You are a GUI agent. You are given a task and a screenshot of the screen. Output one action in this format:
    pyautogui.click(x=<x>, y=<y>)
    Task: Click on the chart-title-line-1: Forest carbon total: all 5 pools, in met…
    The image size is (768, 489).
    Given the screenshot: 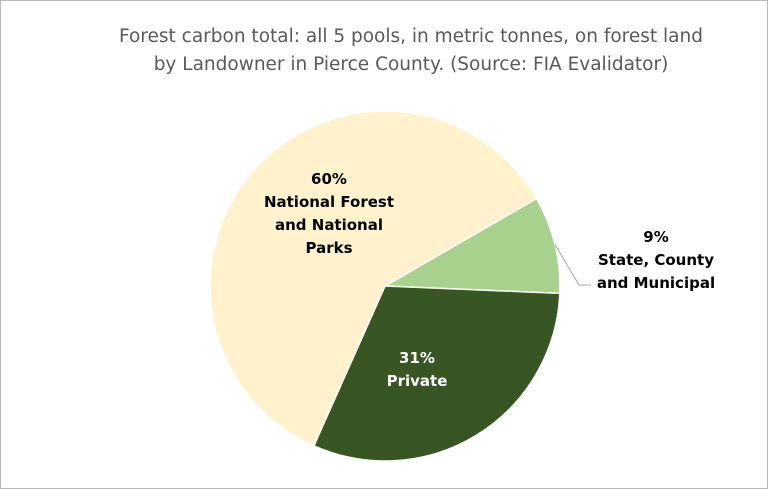 What is the action you would take?
    pyautogui.click(x=411, y=36)
    